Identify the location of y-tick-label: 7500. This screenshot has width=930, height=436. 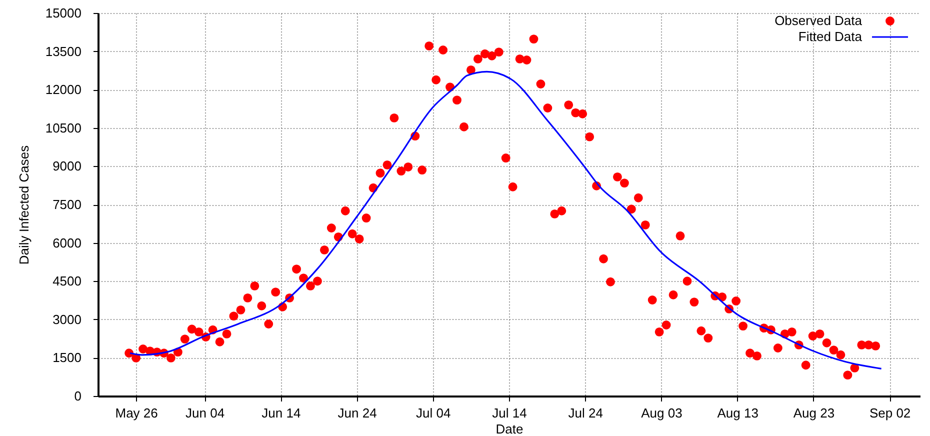
(67, 204).